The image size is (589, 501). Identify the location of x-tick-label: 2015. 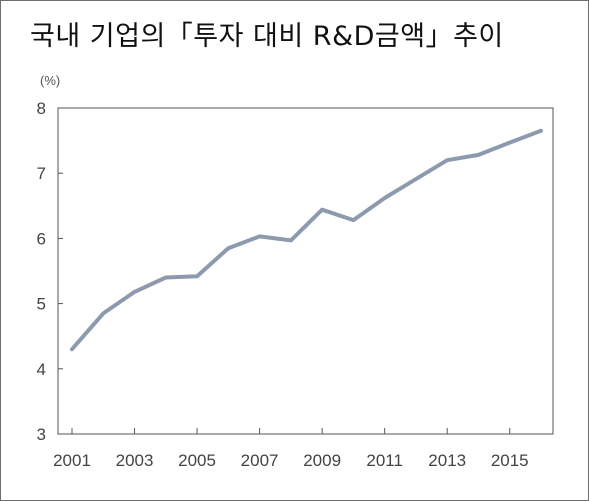
(510, 460).